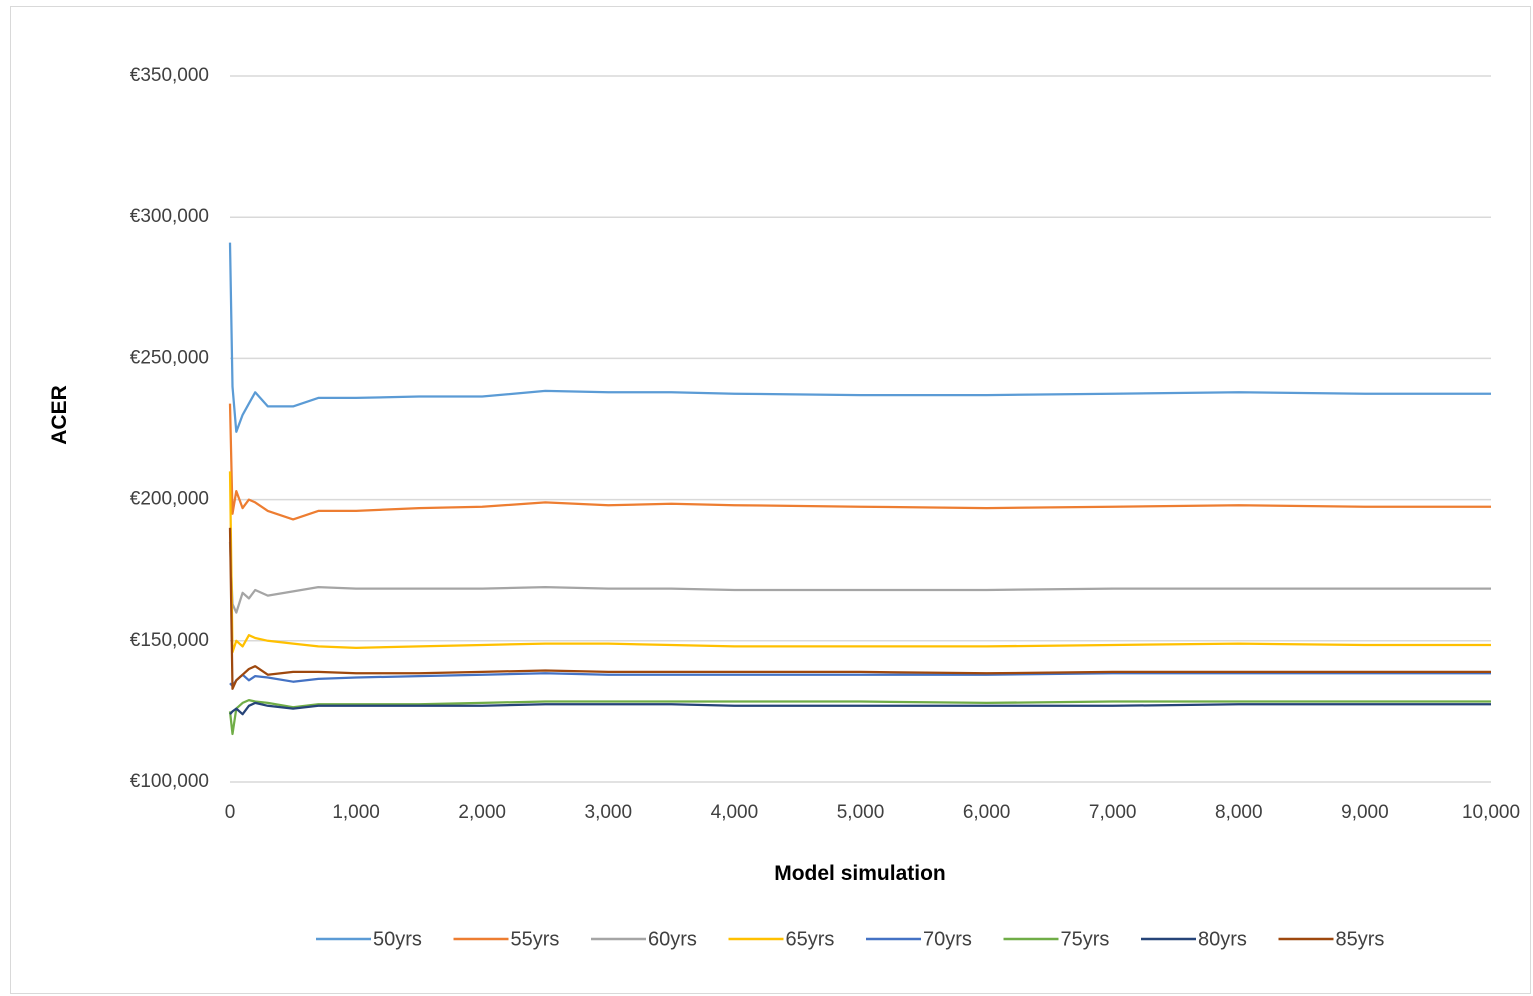  What do you see at coordinates (1239, 812) in the screenshot?
I see `x-tick-label: 8,000` at bounding box center [1239, 812].